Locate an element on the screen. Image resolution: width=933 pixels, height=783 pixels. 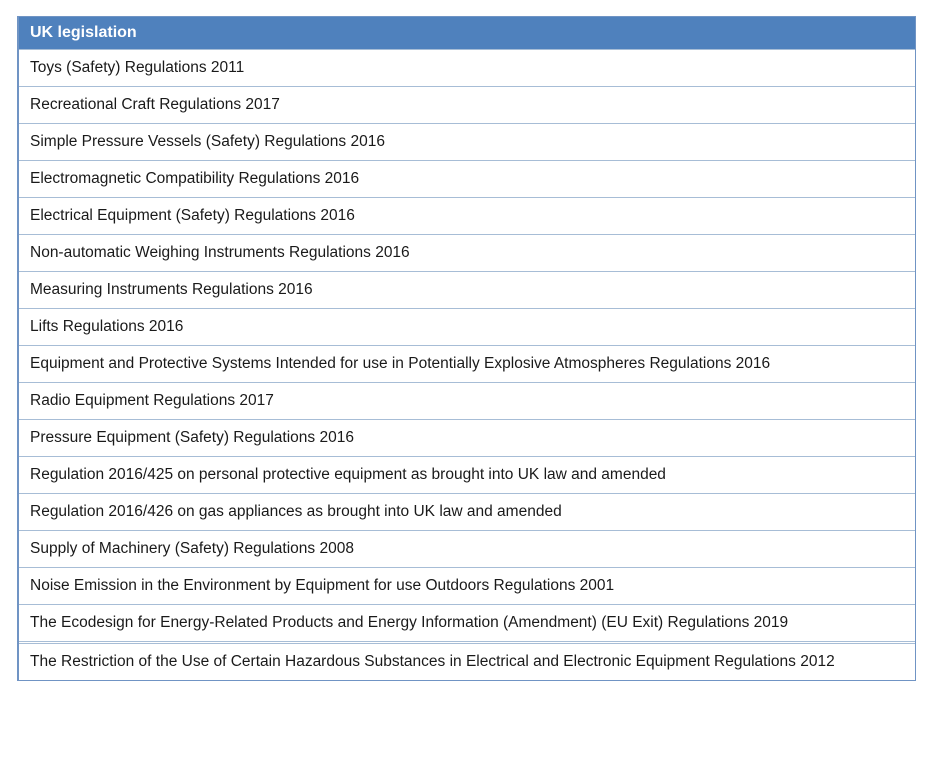
table-row: Recreational Craft Regulations 2017 is located at coordinates (467, 104).